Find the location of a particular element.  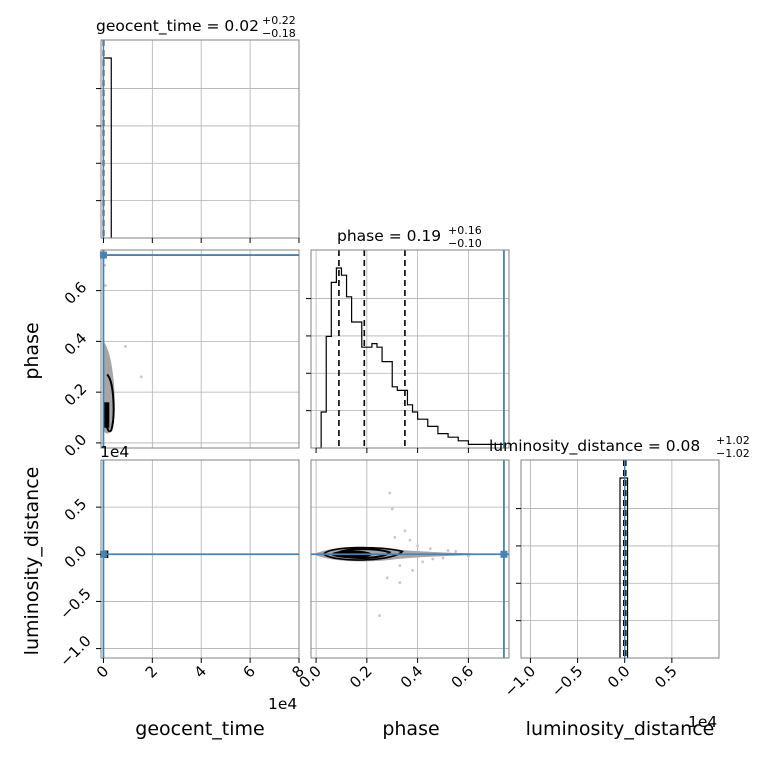

title-phase-sub: −0.10 is located at coordinates (465, 243).